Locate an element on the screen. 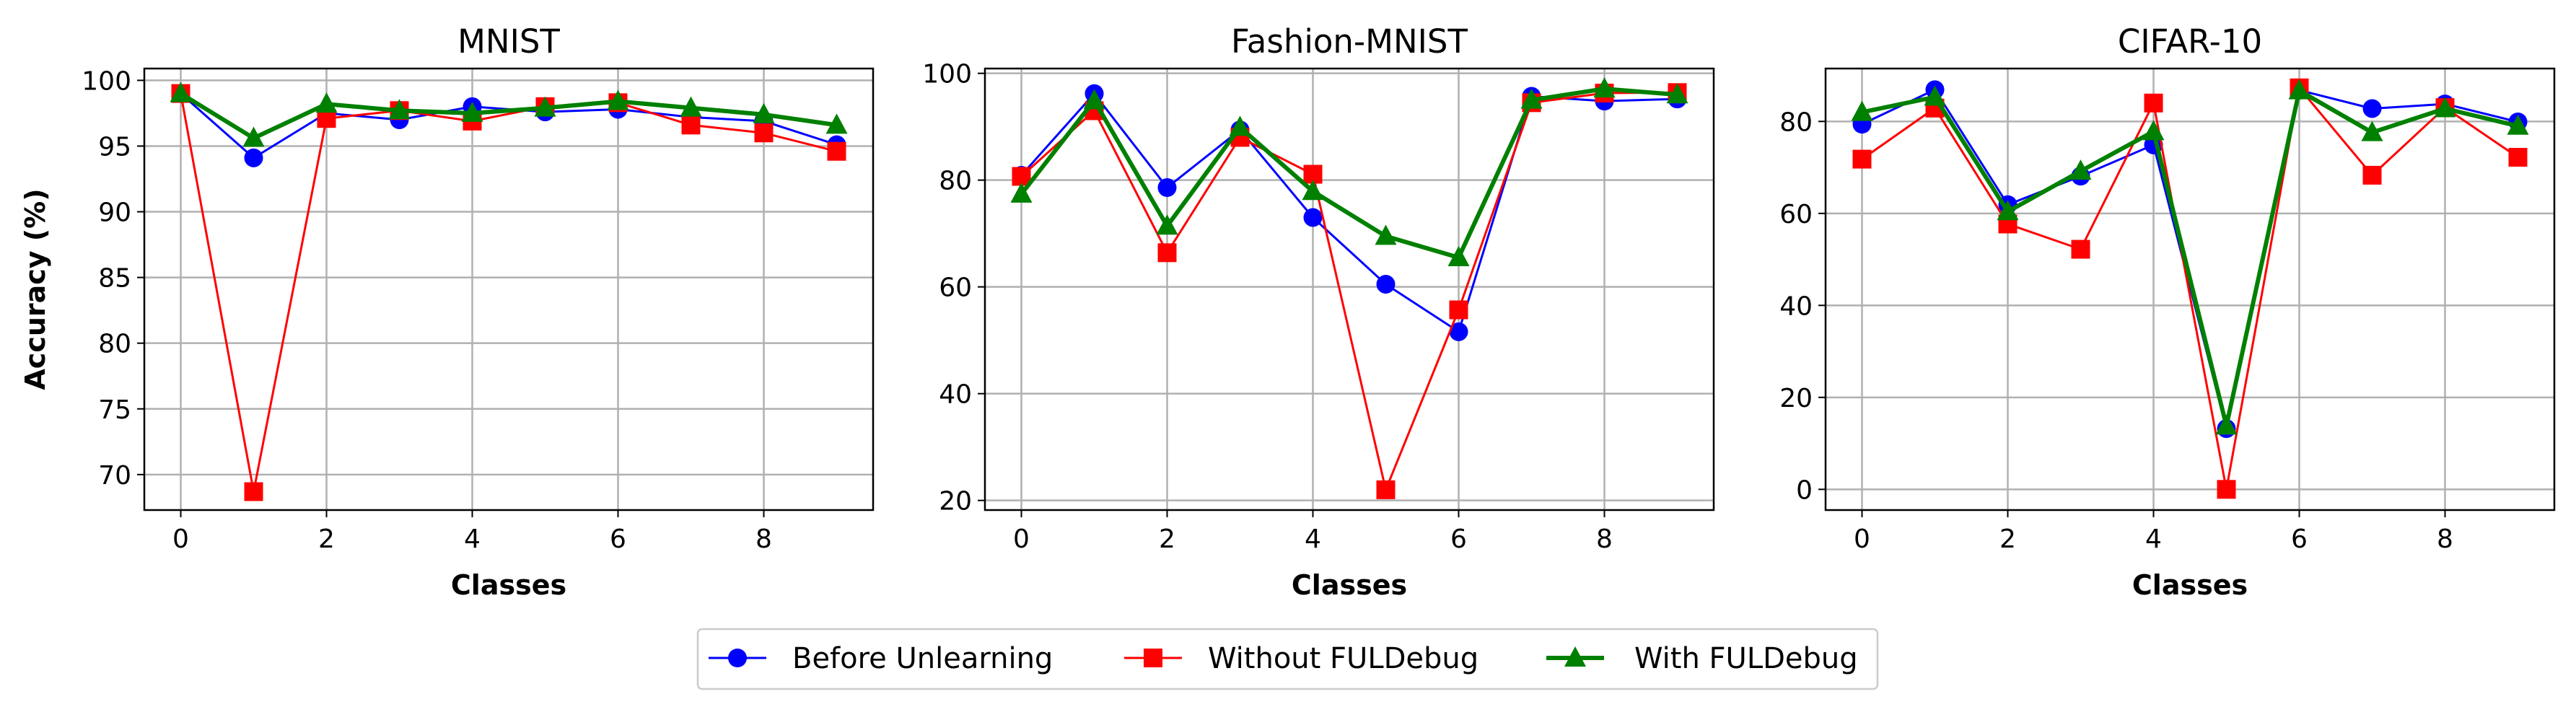 Image resolution: width=2576 pixels, height=707 pixels. y-axis-label: Accuracy (%) is located at coordinates (35, 289).